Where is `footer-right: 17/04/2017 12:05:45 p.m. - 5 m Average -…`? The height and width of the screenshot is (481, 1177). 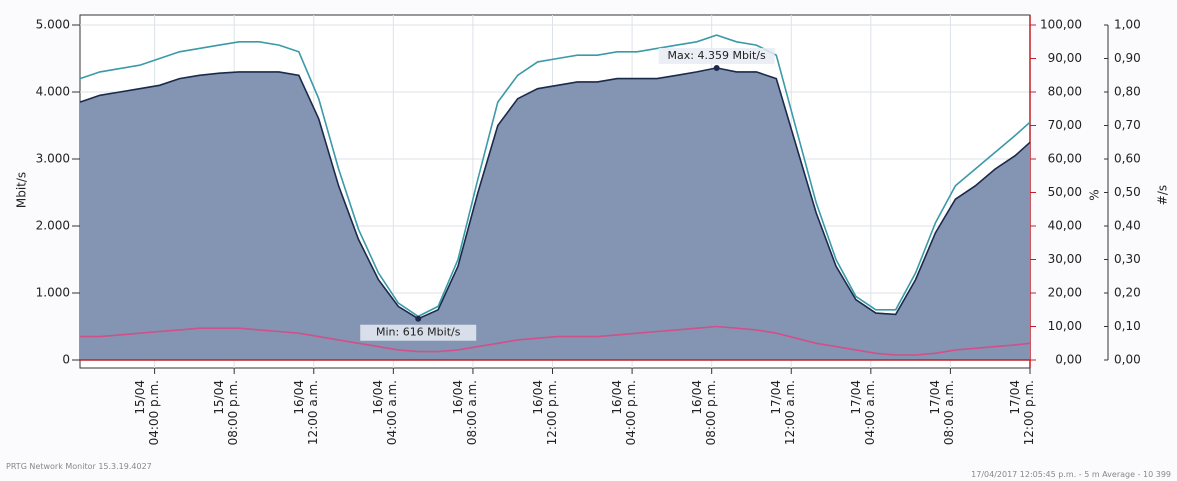
footer-right: 17/04/2017 12:05:45 p.m. - 5 m Average -… is located at coordinates (1071, 474).